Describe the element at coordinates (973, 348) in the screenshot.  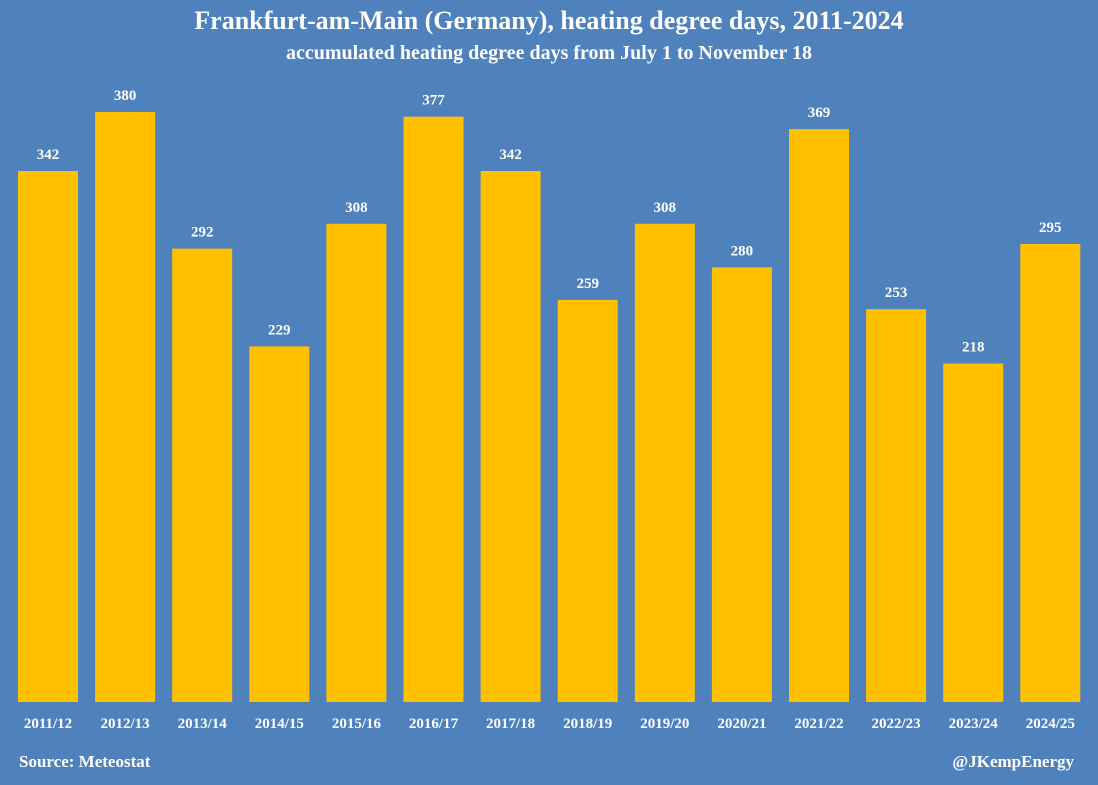
I see `data-label: 218` at that location.